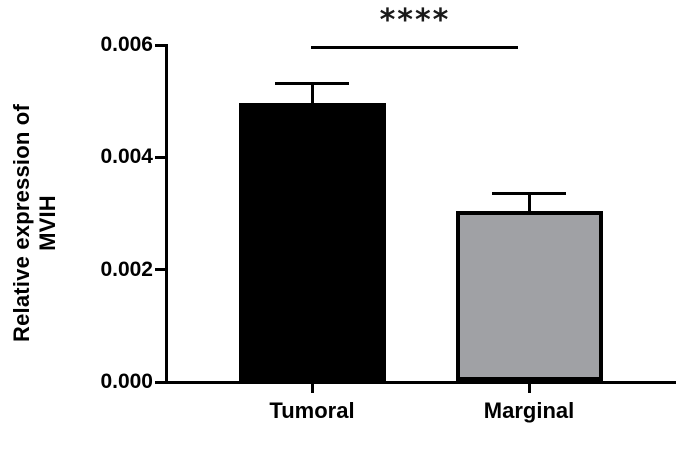 This screenshot has width=700, height=455. Describe the element at coordinates (166, 214) in the screenshot. I see `y-axis-line` at that location.